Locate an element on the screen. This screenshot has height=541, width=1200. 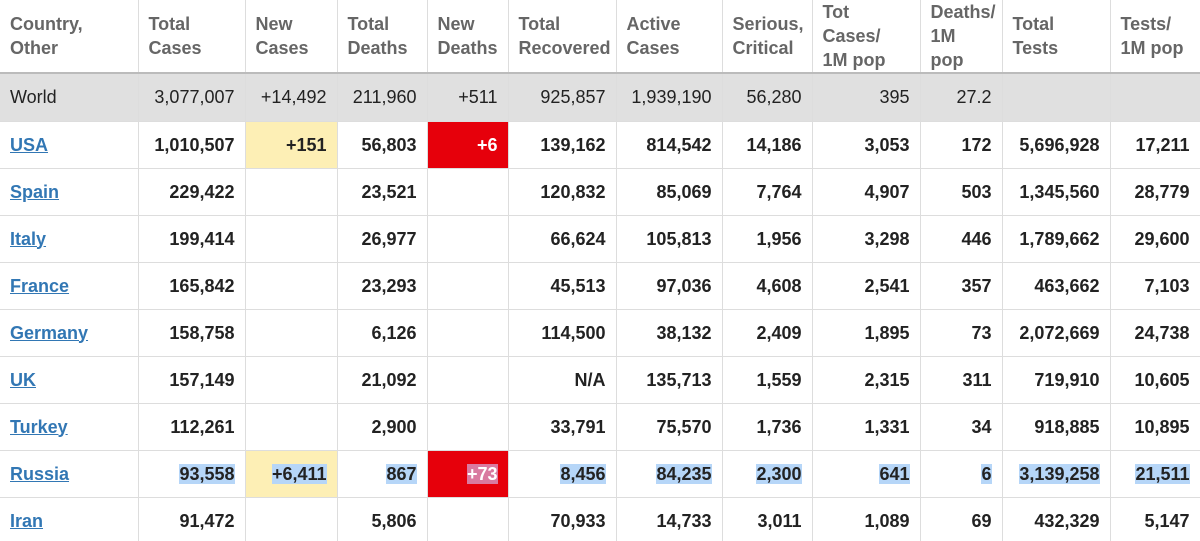
data-cell: +511 is located at coordinates (468, 97).